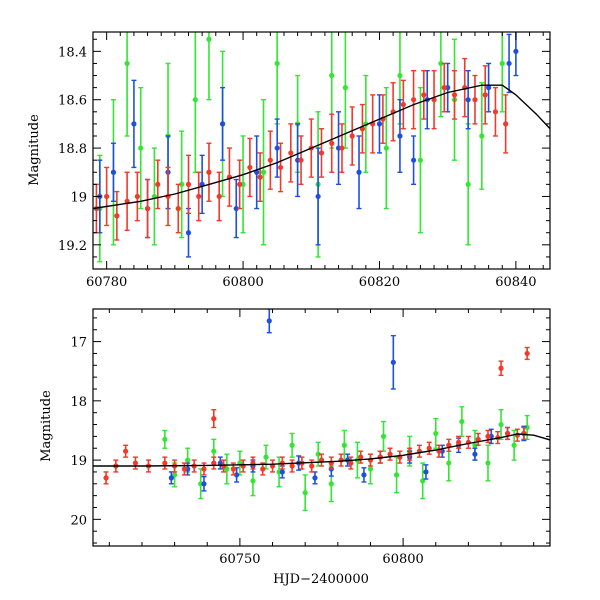 The width and height of the screenshot is (600, 600). I want to click on bottom-y-tick-label: 19, so click(78, 461).